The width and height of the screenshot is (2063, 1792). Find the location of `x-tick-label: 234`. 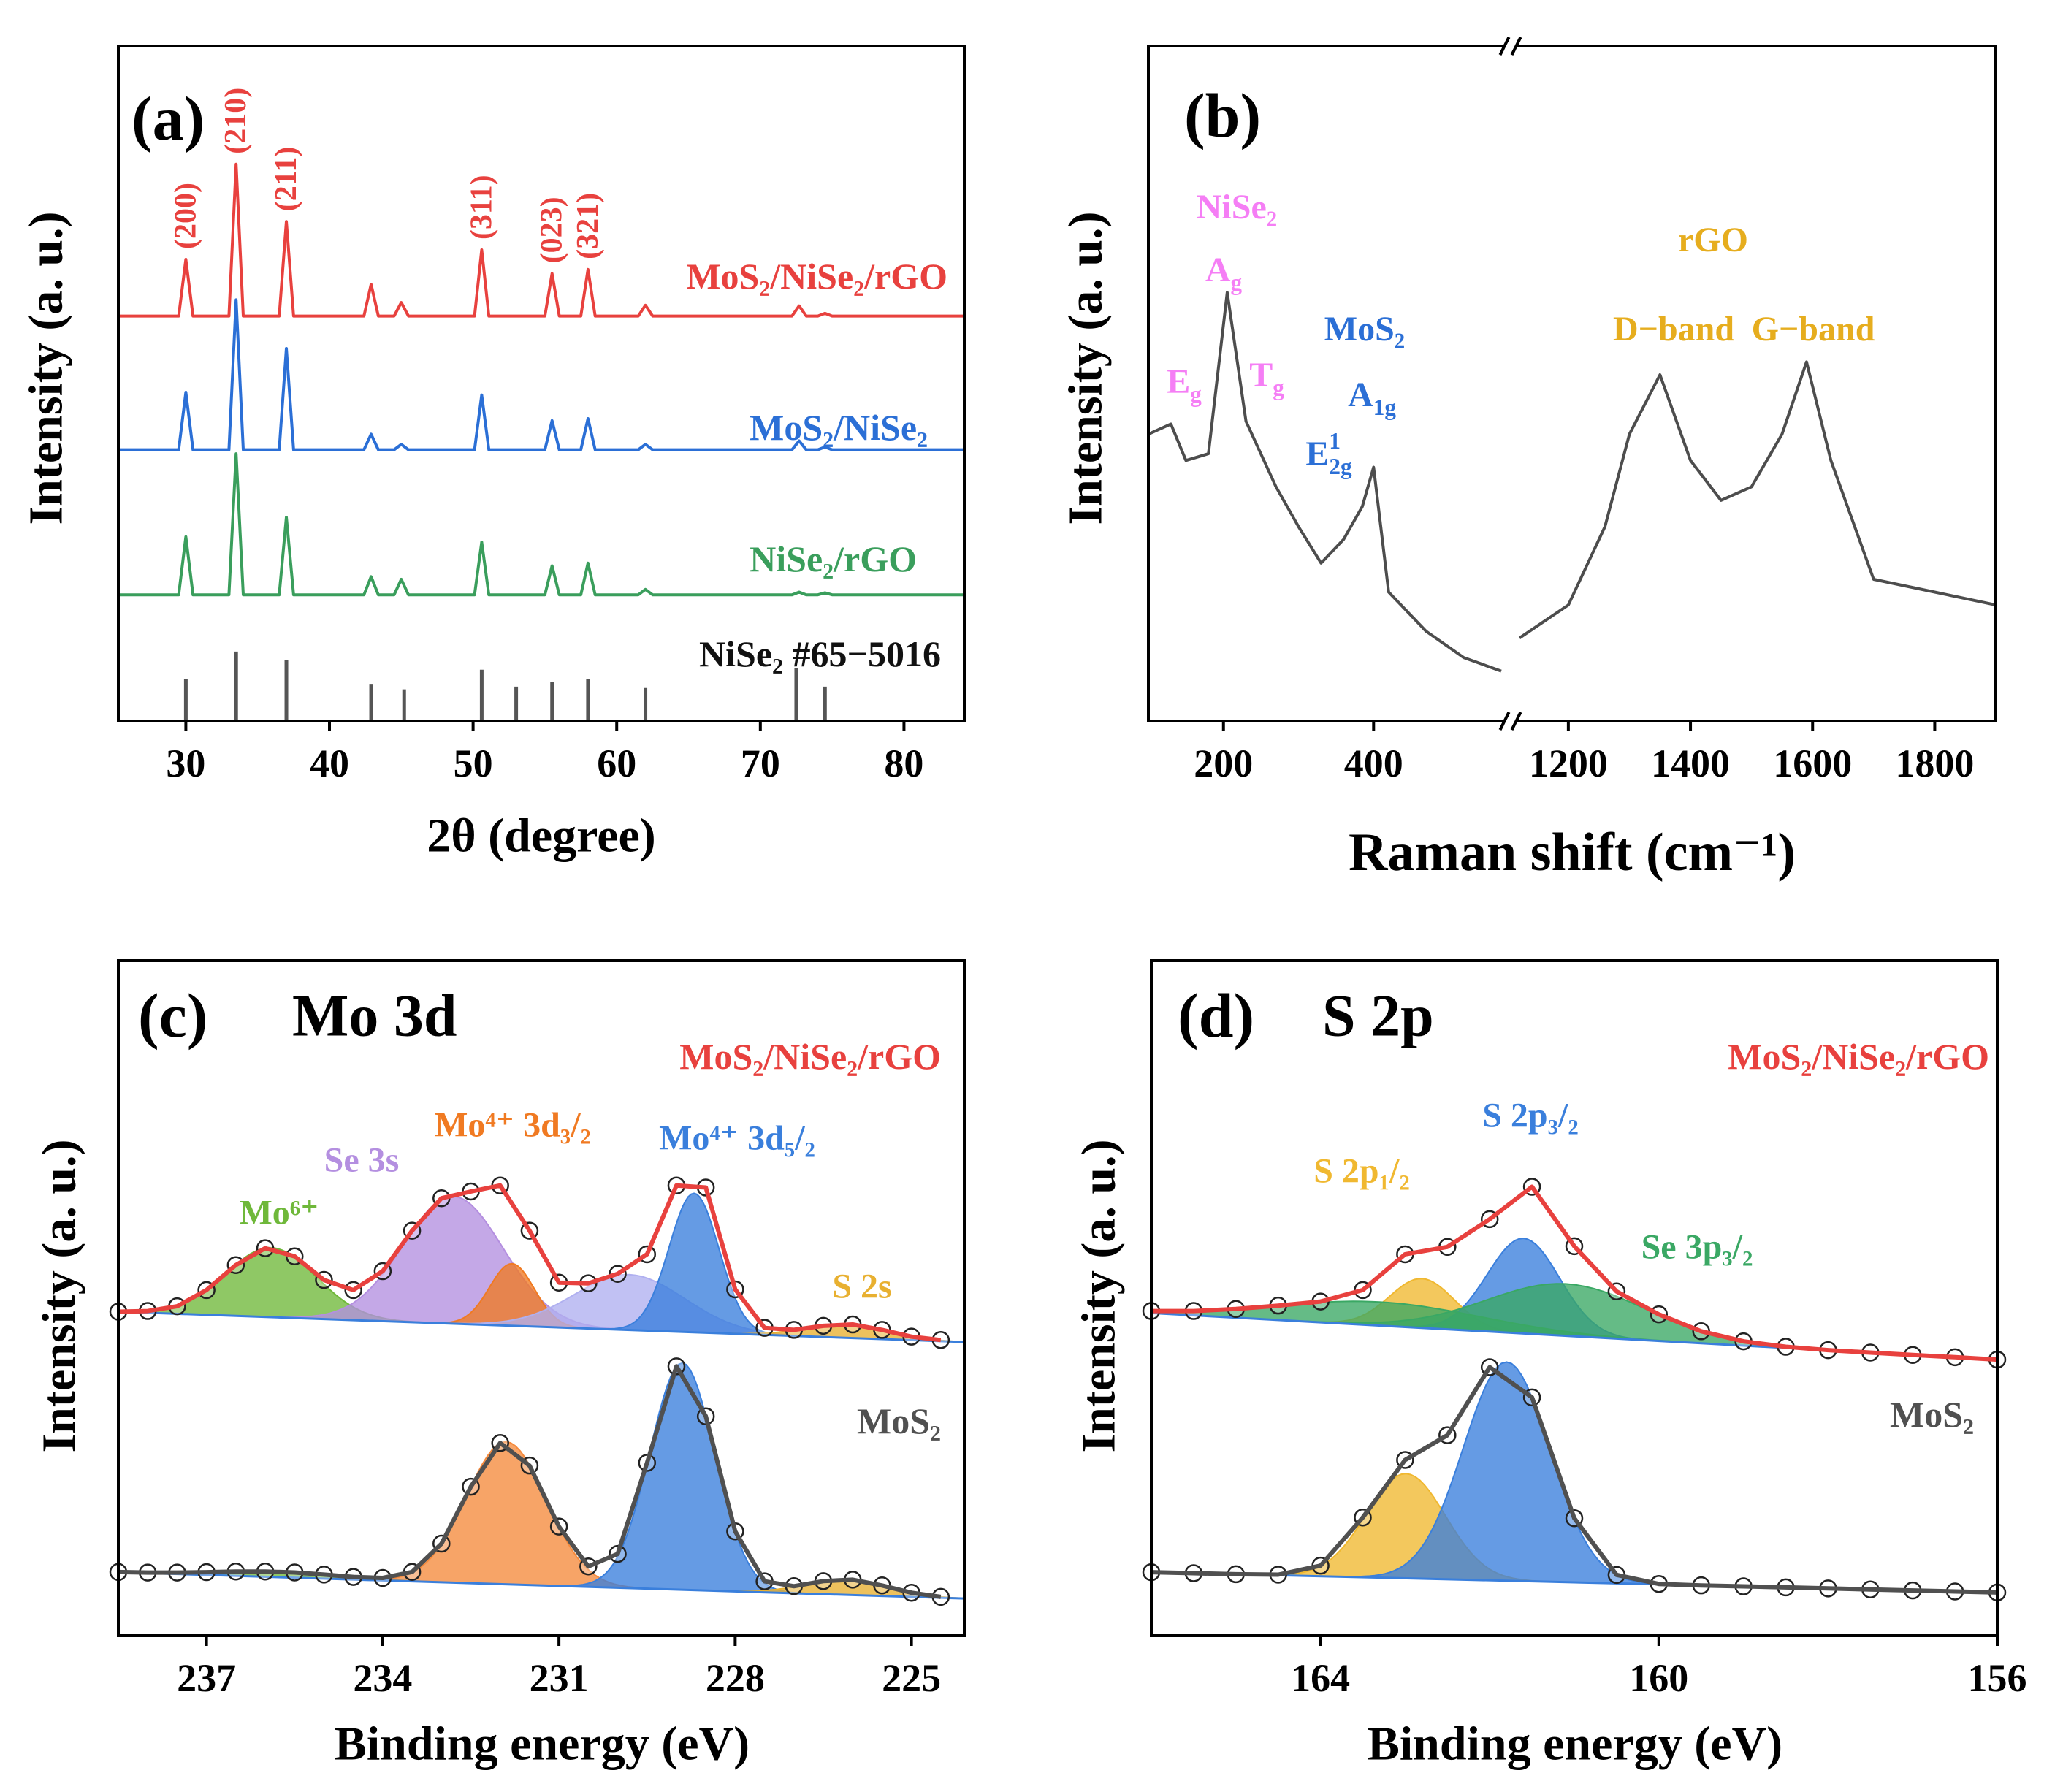

x-tick-label: 234 is located at coordinates (382, 1678).